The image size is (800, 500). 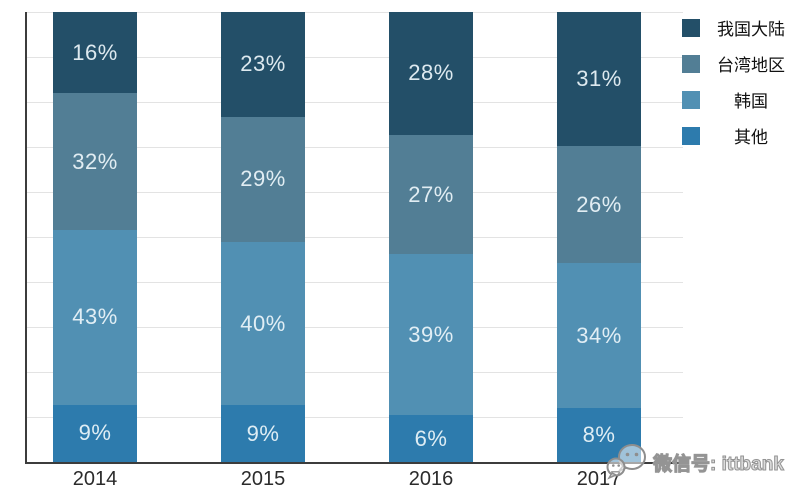 I want to click on legend-item-taiwan: 台湾地区, so click(x=735, y=63).